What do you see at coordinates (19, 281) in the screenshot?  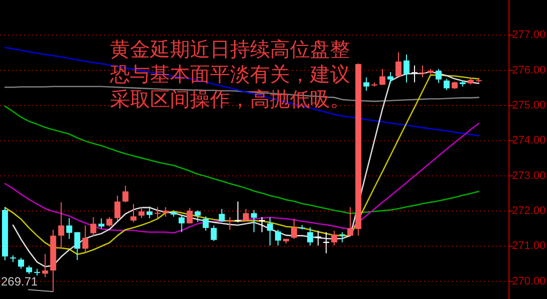 I see `annotation: 269.71` at bounding box center [19, 281].